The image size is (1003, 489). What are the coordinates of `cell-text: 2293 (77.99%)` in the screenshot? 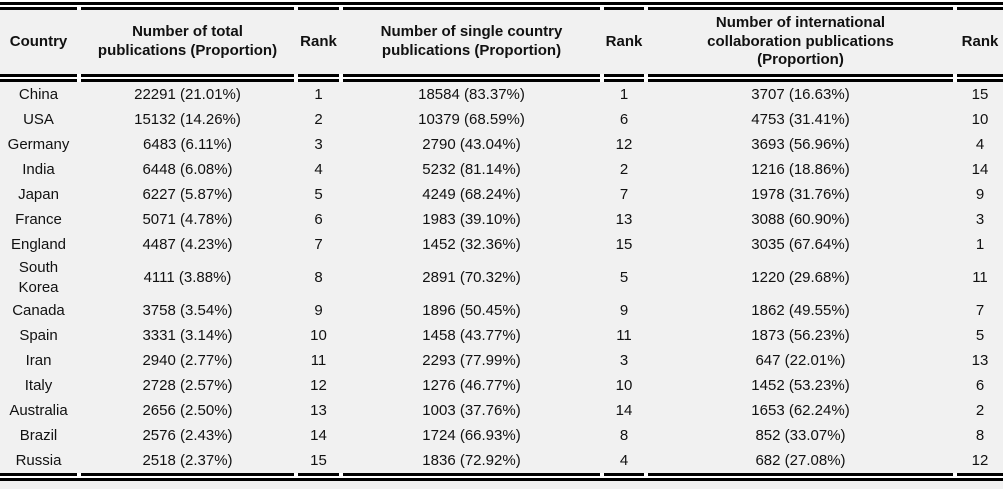 It's located at (471, 360).